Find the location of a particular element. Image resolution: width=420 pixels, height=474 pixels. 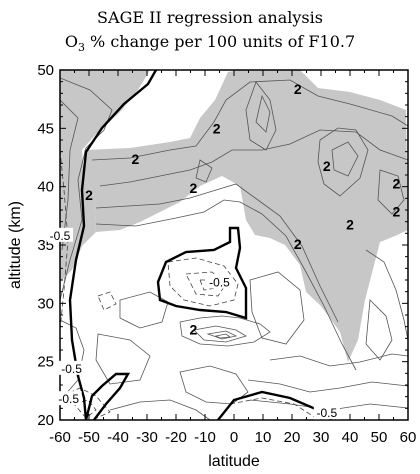

y-axis-label: altitude (km) is located at coordinates (15, 245).